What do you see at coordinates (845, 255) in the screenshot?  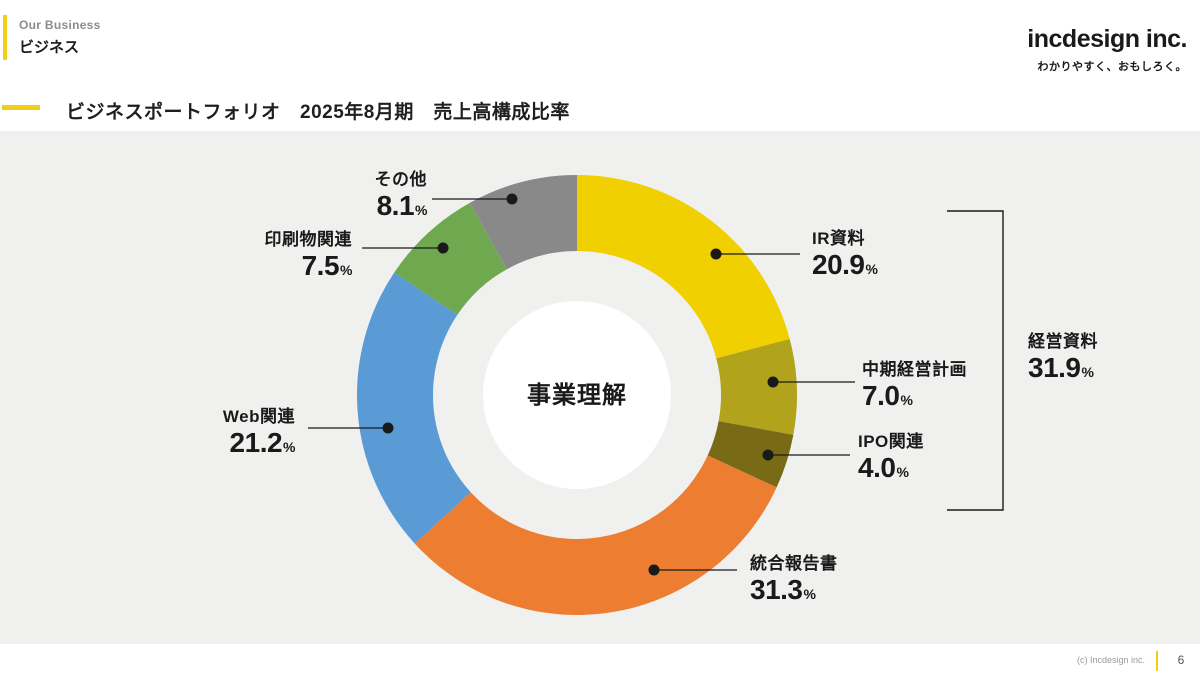 I see `callout-ir-materials: IR資料 20.9%` at bounding box center [845, 255].